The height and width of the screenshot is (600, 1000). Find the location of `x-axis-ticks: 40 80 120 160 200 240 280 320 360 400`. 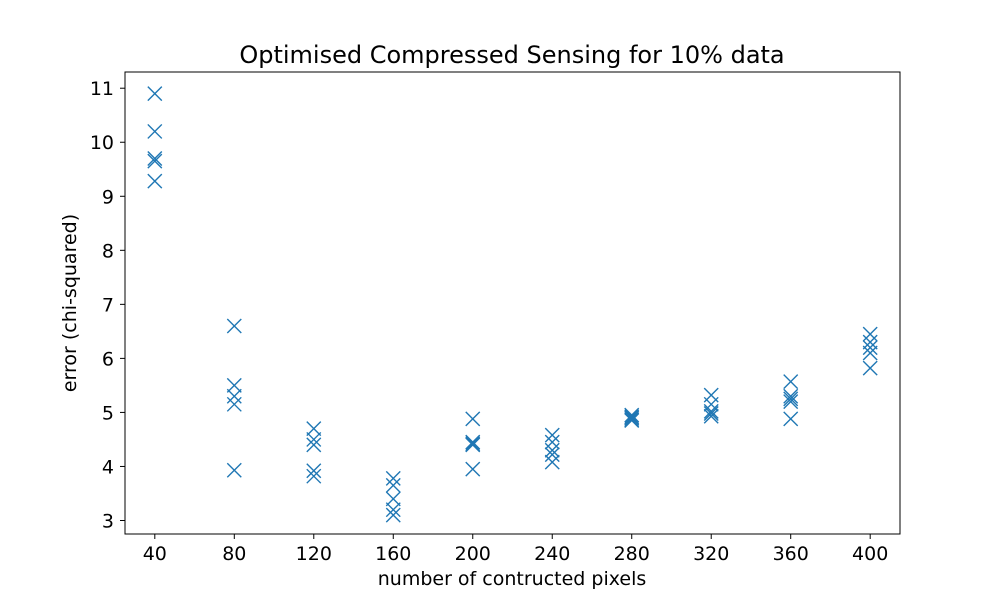

x-axis-ticks: 40 80 120 160 200 240 280 320 360 400 is located at coordinates (515, 549).